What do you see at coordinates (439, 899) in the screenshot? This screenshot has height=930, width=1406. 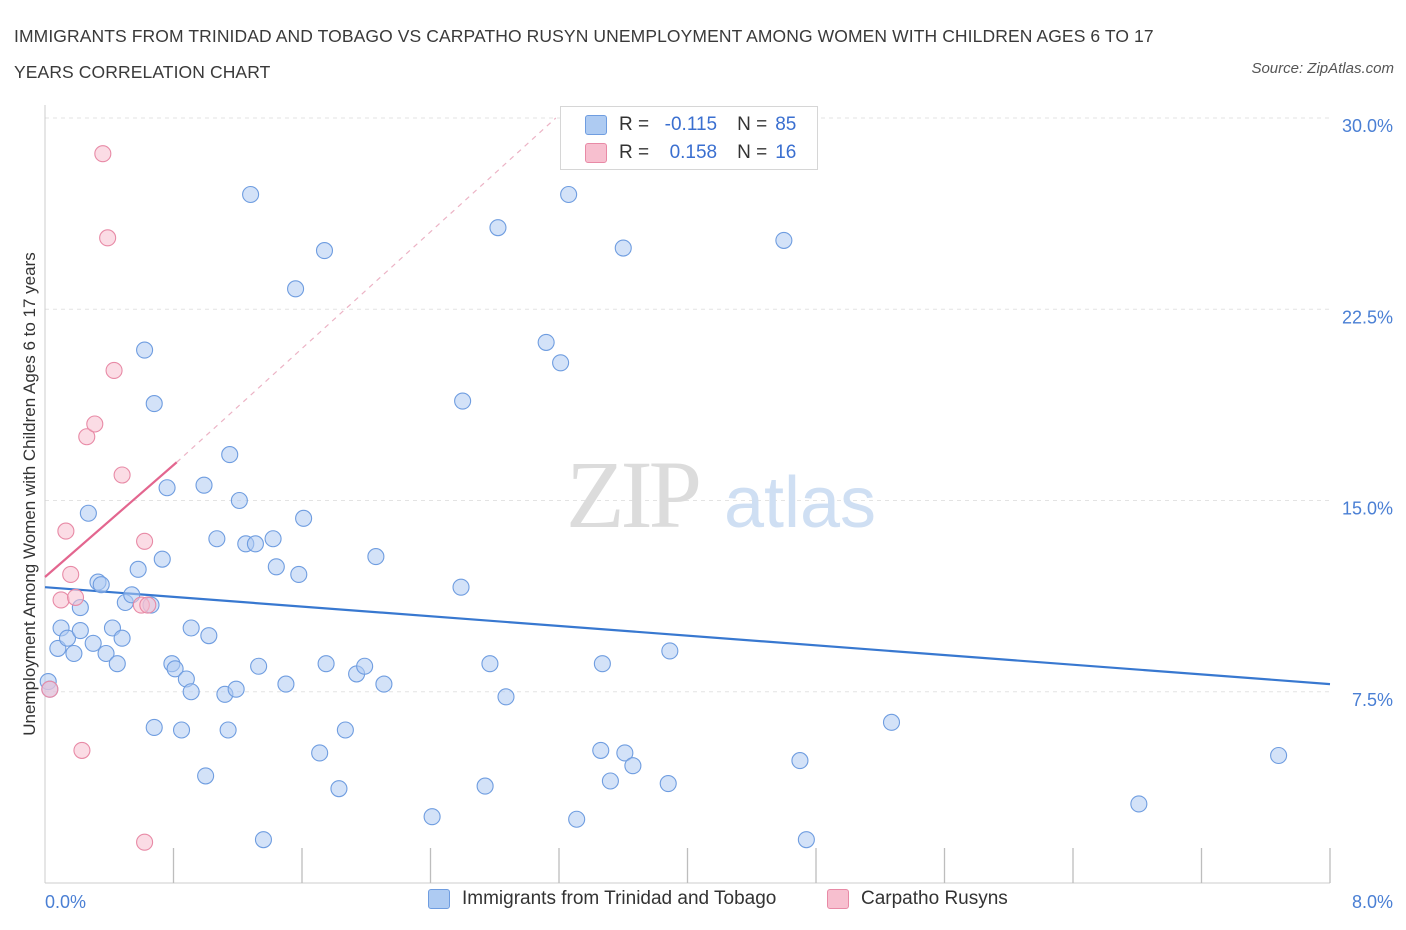 I see `series-swatch-blue` at bounding box center [439, 899].